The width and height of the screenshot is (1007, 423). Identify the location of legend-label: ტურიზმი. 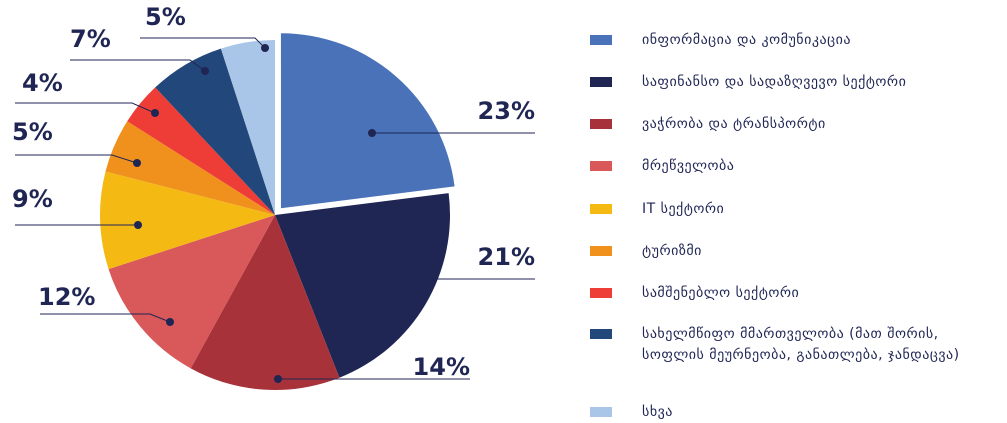
(672, 251).